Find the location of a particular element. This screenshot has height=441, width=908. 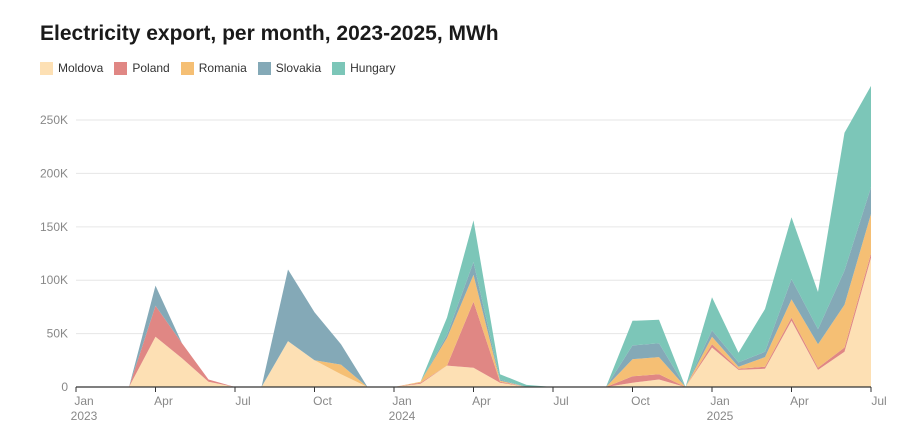

x-tick-year-label: 2023 is located at coordinates (84, 416).